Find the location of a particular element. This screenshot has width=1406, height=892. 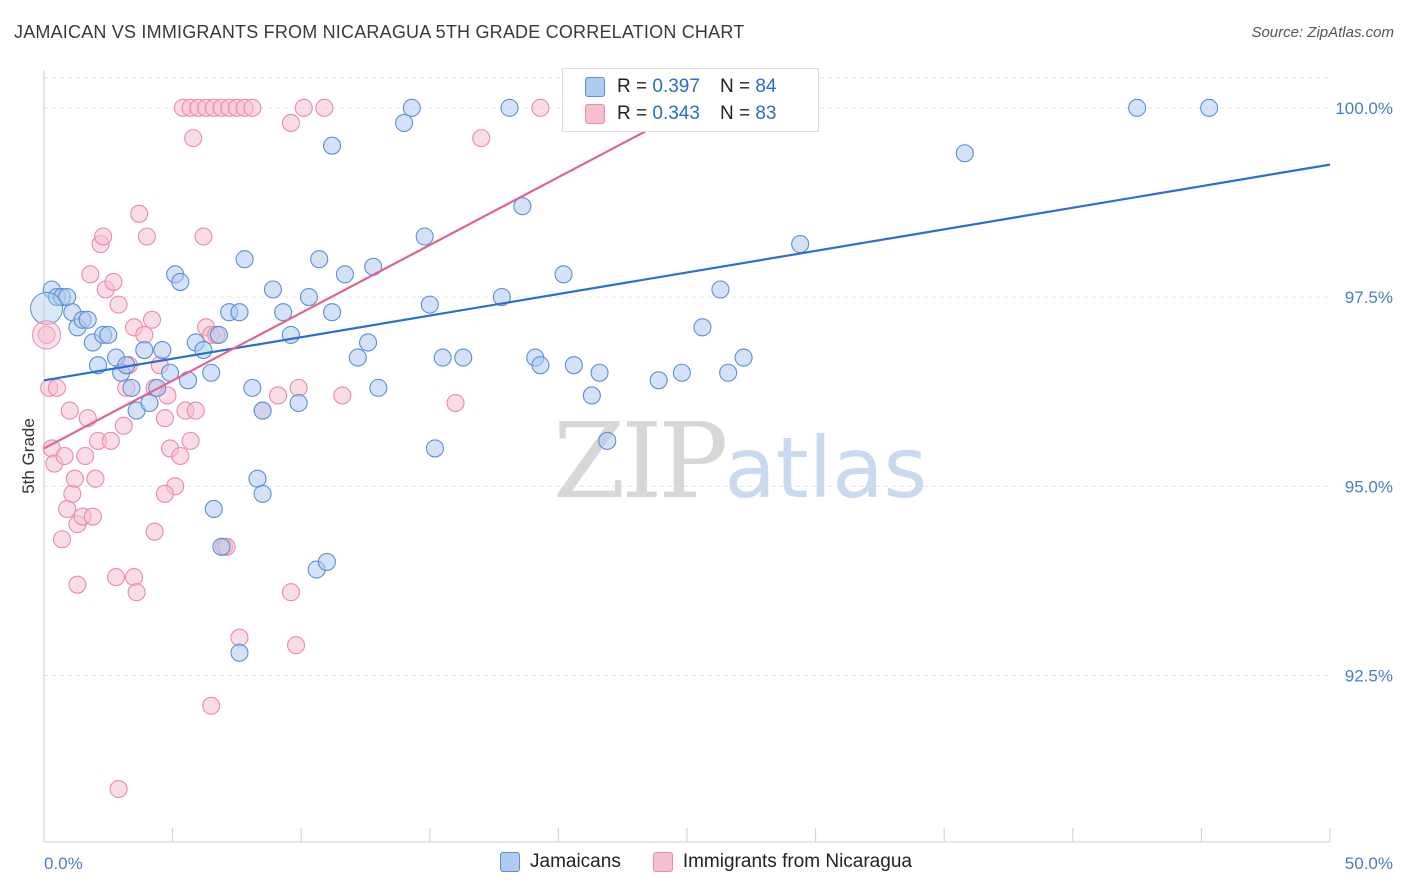

y-axis-label: 5th Grade is located at coordinates (28, 456).